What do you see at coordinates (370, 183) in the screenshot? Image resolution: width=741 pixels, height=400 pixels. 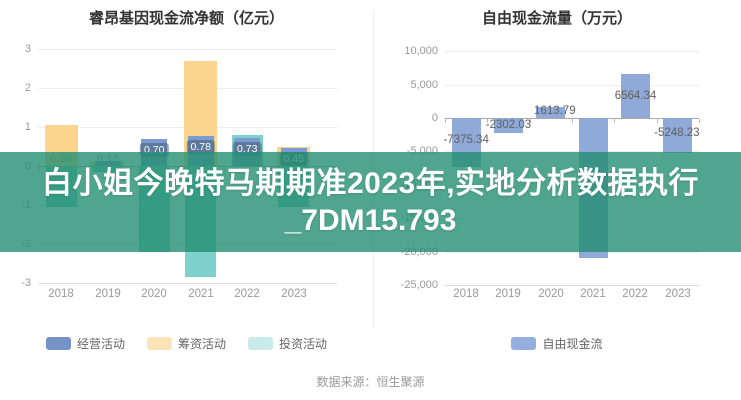 I see `watermark-line1: 白小姐今晚特马期期准2023年,实地分析数据执行` at bounding box center [370, 183].